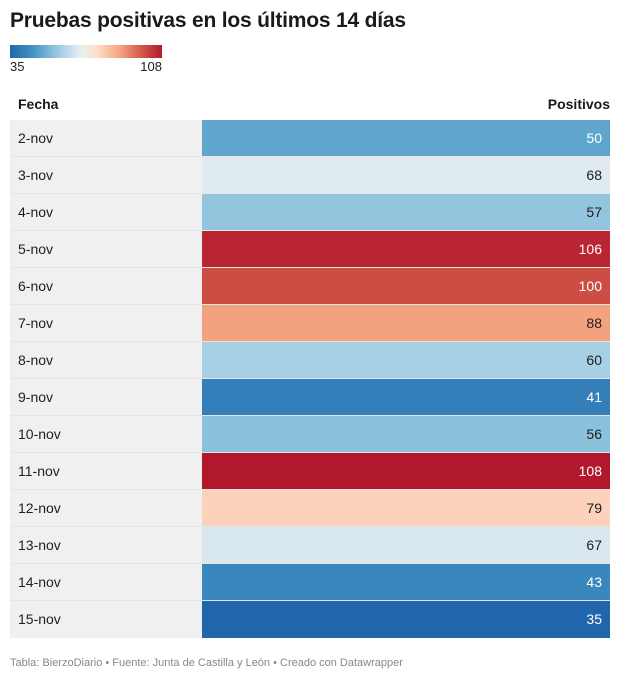 Image resolution: width=620 pixels, height=682 pixels. Describe the element at coordinates (106, 619) in the screenshot. I see `date-cell: 15-nov` at that location.